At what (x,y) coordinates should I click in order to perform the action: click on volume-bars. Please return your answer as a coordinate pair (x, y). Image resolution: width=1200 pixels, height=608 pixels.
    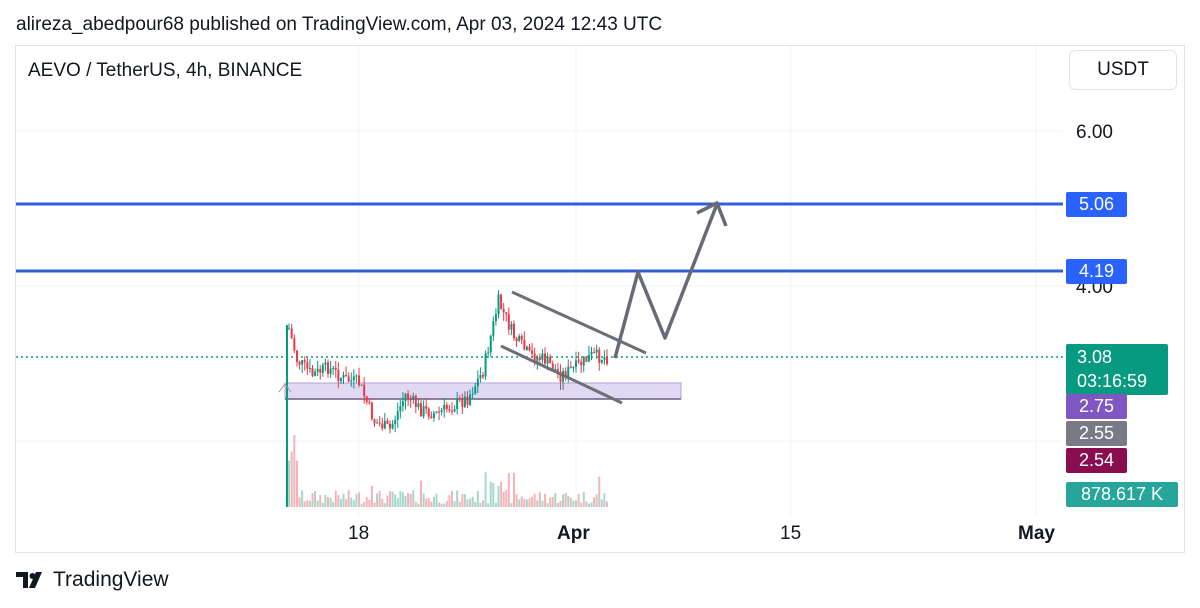
    Looking at the image, I should click on (448, 471).